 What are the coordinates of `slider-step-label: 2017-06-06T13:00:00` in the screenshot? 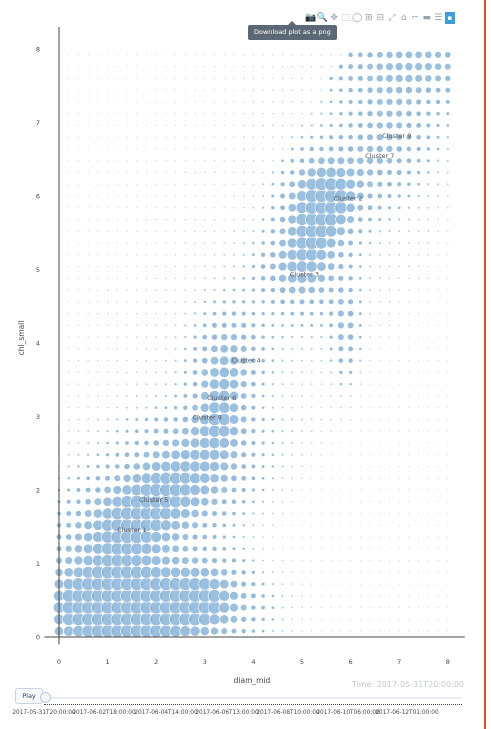 It's located at (226, 713).